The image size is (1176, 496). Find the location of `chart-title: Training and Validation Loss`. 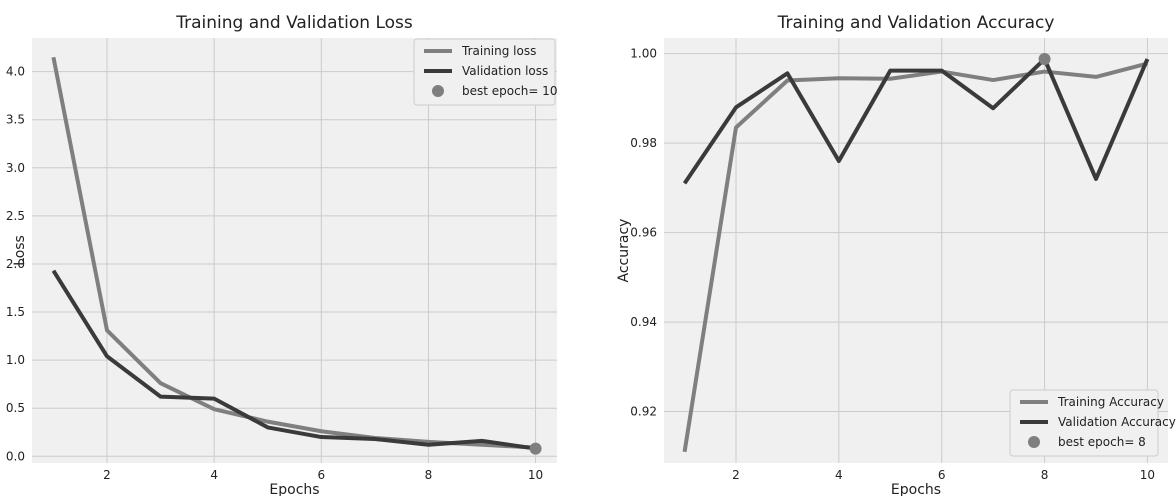

chart-title: Training and Validation Loss is located at coordinates (294, 23).